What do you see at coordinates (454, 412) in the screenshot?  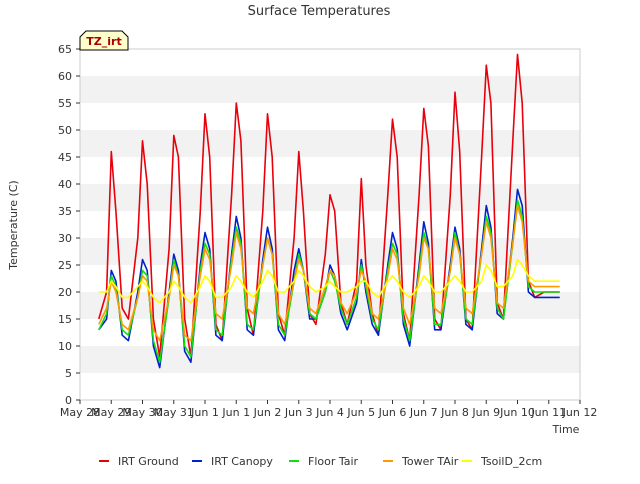 I see `x-tick-label: Jun 8` at bounding box center [454, 412].